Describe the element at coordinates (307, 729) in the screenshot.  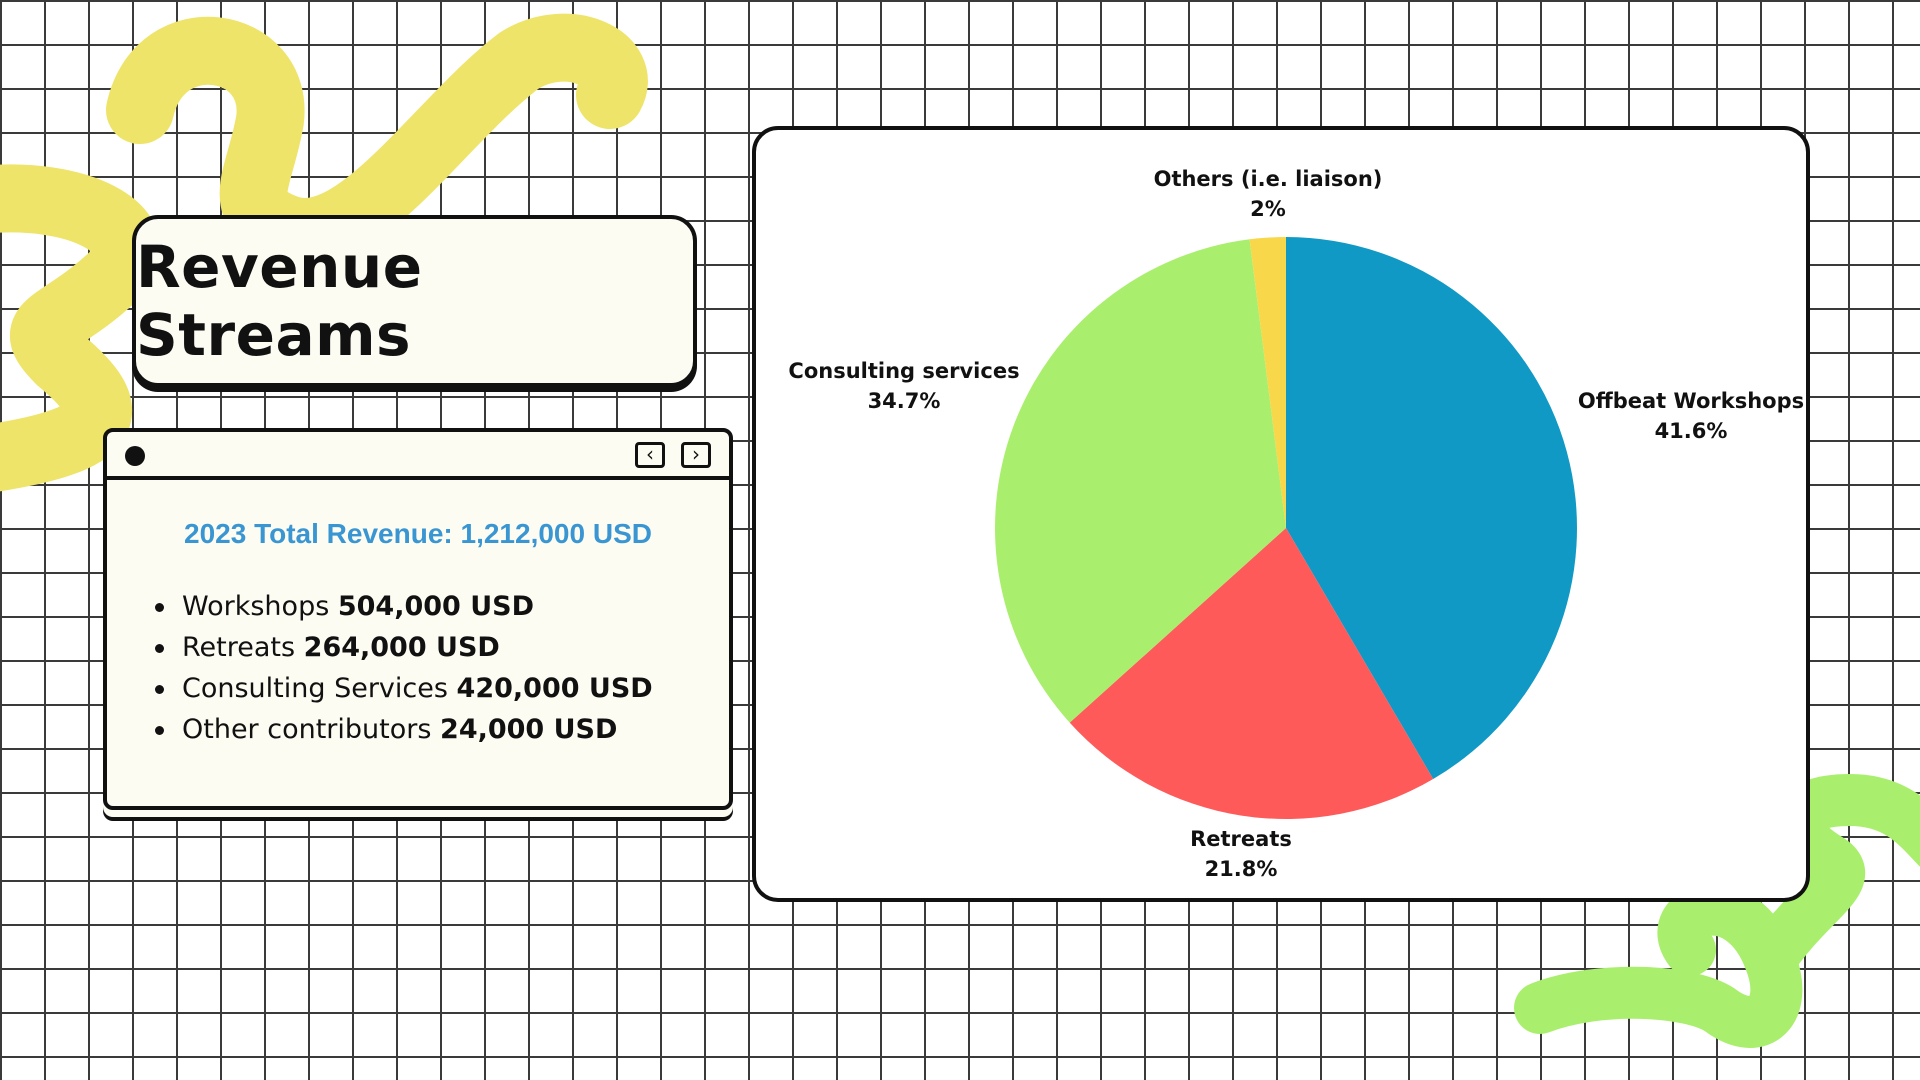
I see `item-name: Other contributors` at that location.